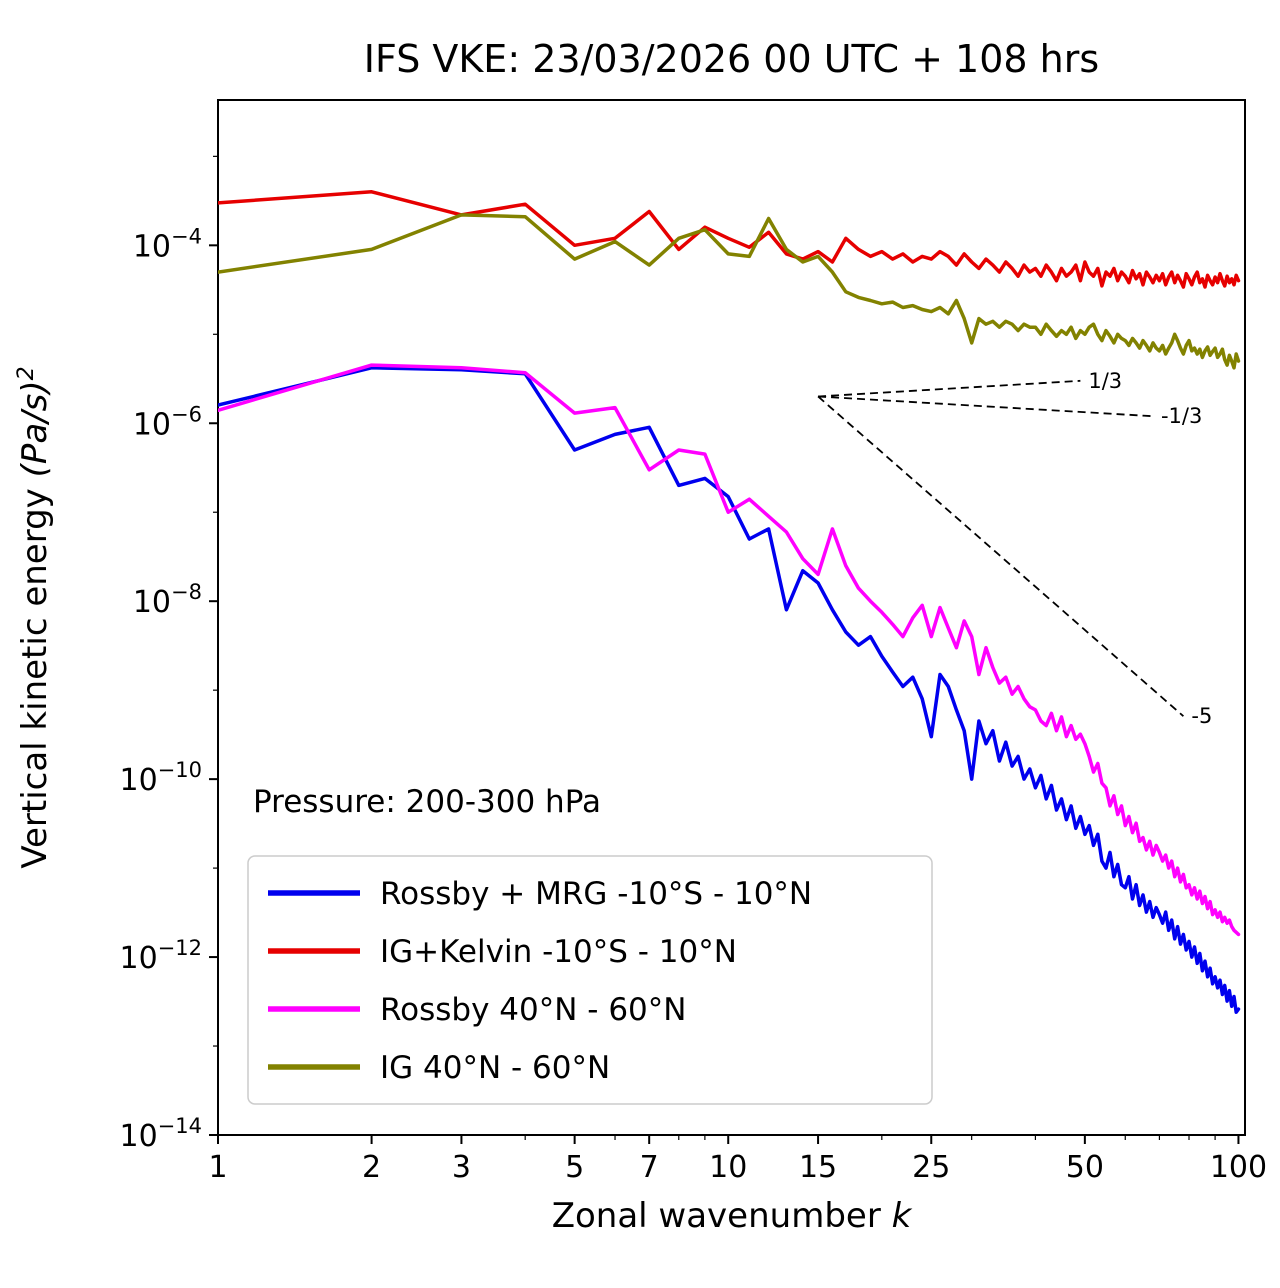 This screenshot has width=1280, height=1288. I want to click on x-tick-label: 10, so click(728, 1167).